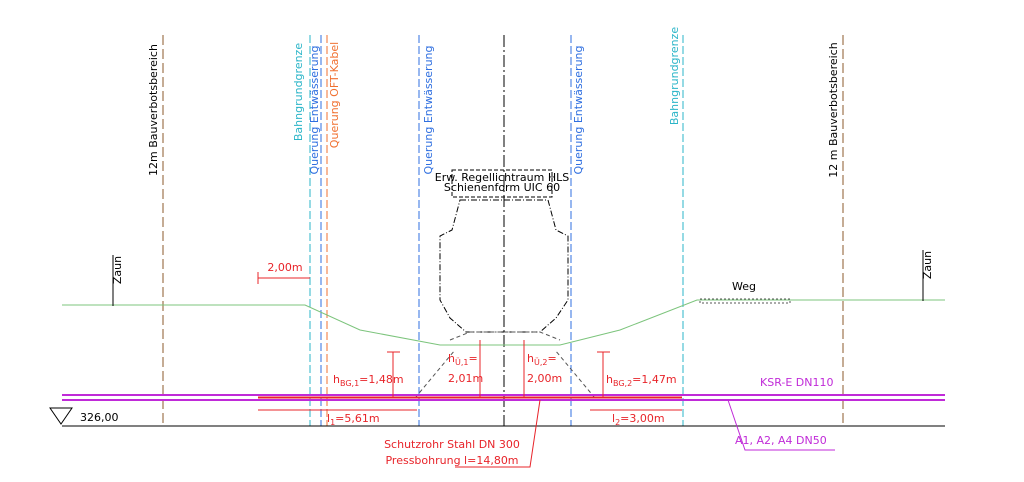  I want to click on profile-label: Schienenform UIC 60, so click(502, 187).